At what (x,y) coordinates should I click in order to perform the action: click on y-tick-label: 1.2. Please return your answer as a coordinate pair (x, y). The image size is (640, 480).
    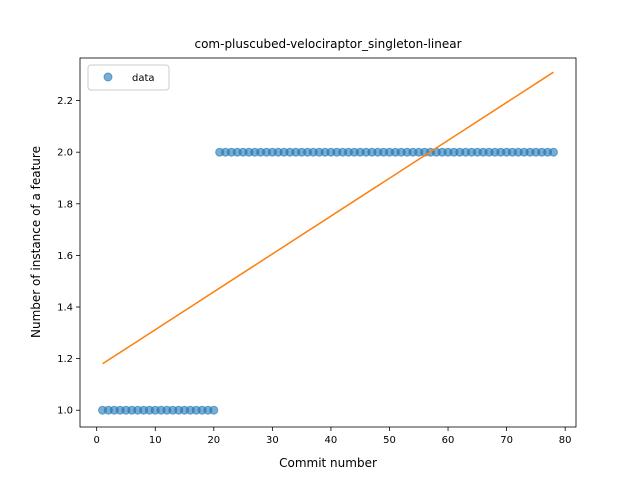
    Looking at the image, I should click on (65, 359).